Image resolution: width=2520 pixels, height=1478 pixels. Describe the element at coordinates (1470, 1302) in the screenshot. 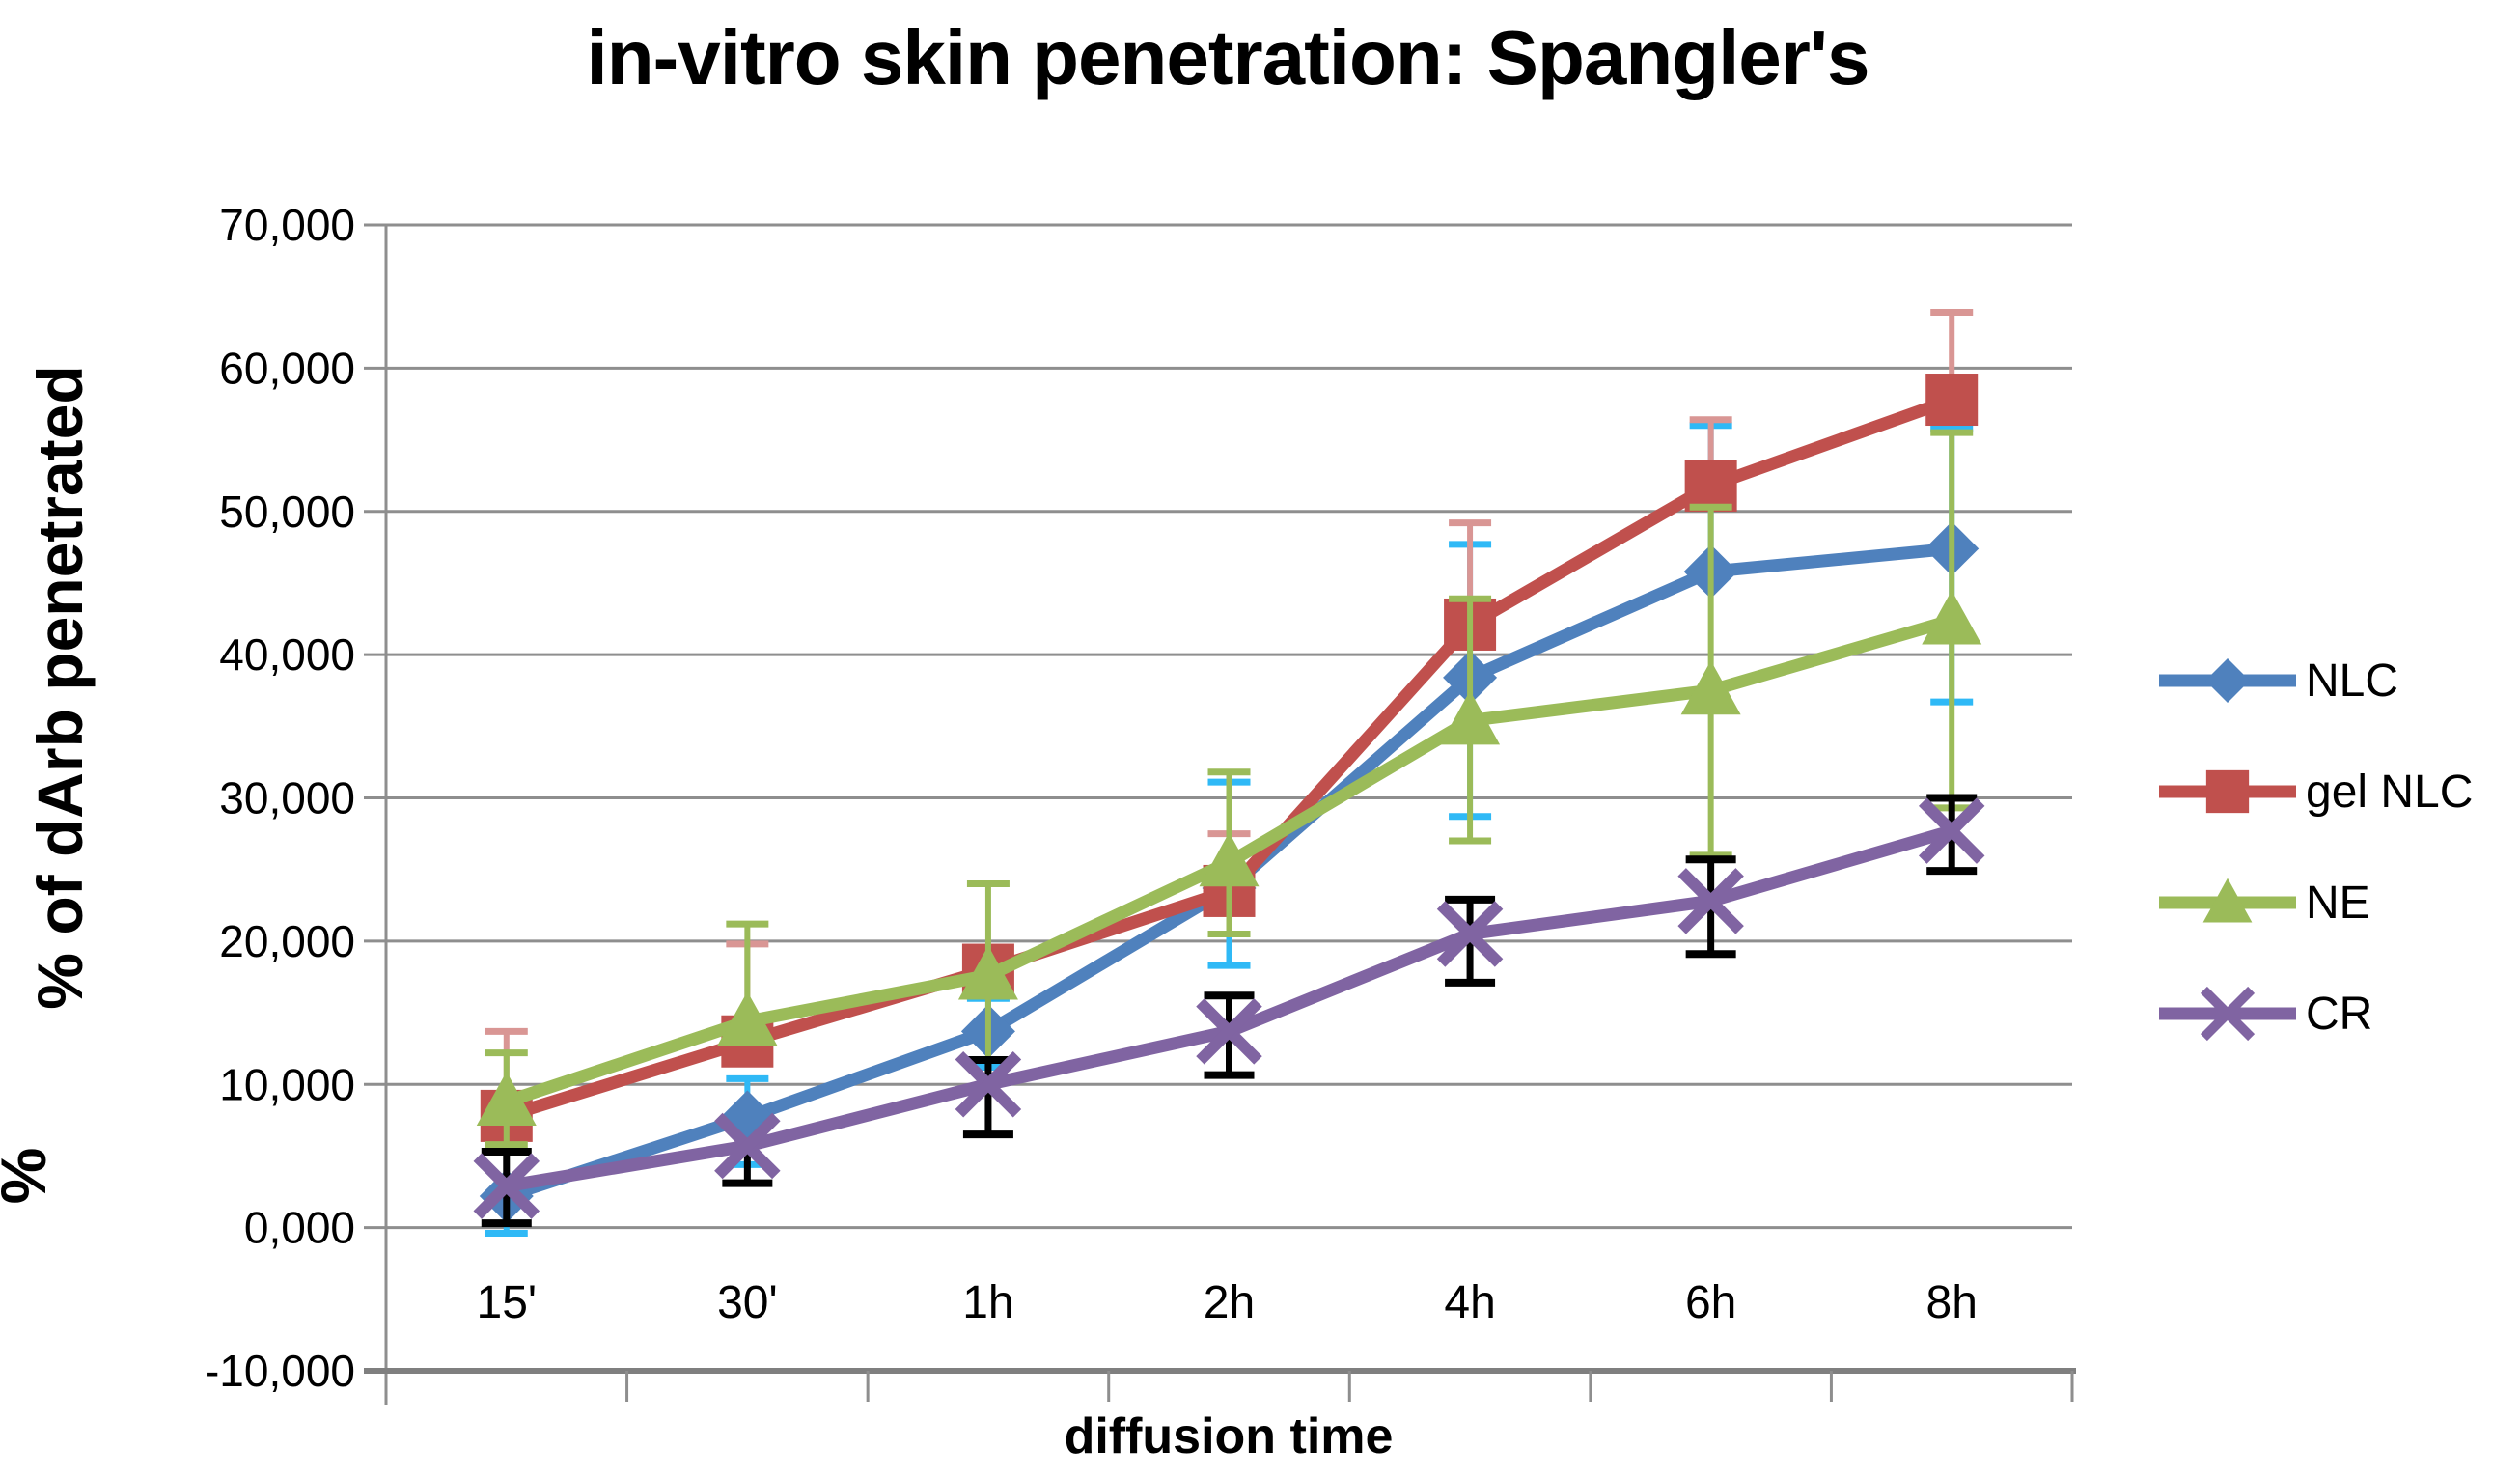

I see `x-tick-label: 4h` at that location.